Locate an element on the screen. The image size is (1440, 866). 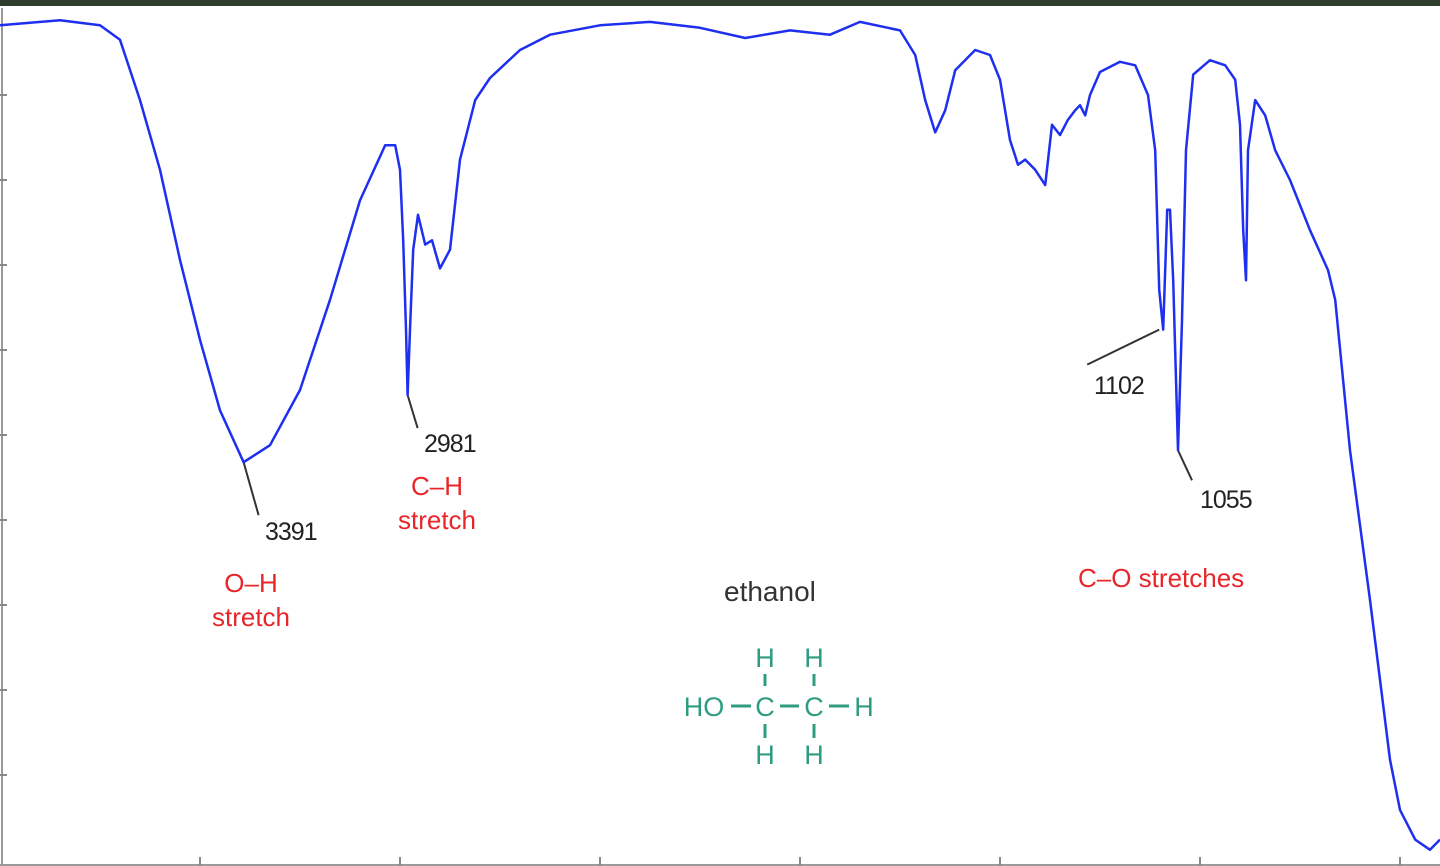
ch-stretch-annotation: C–H stretch is located at coordinates (437, 503).